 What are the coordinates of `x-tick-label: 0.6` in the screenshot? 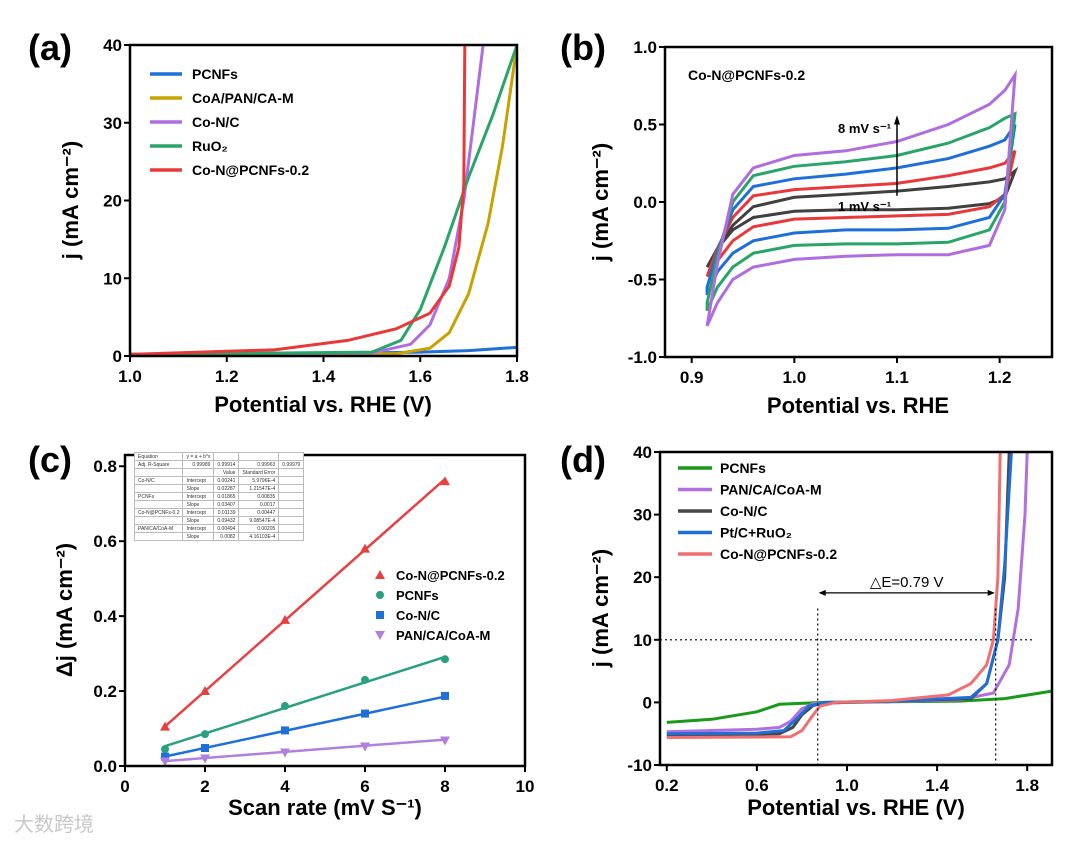 It's located at (757, 785).